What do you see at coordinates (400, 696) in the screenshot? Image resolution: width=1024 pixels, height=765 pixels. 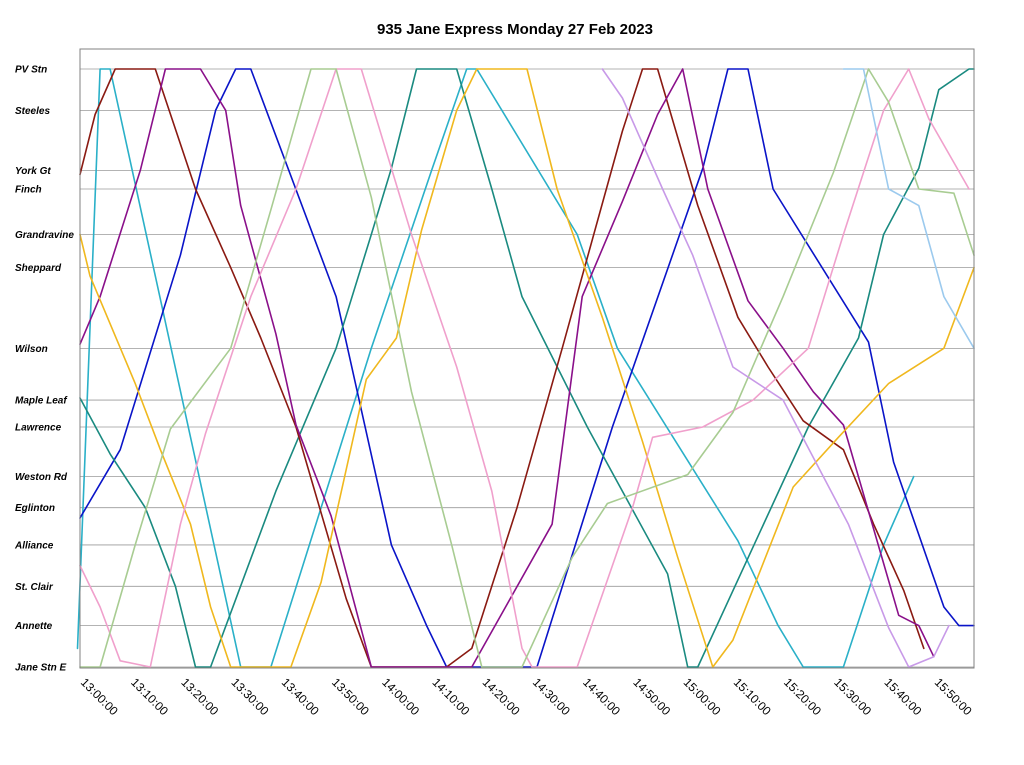 I see `time-tick-label: 14:00:00` at bounding box center [400, 696].